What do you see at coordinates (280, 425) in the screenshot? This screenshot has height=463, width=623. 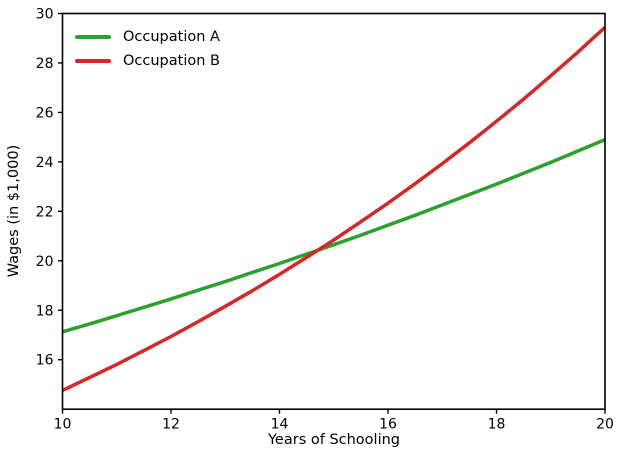 I see `x-tick-label: 14` at bounding box center [280, 425].